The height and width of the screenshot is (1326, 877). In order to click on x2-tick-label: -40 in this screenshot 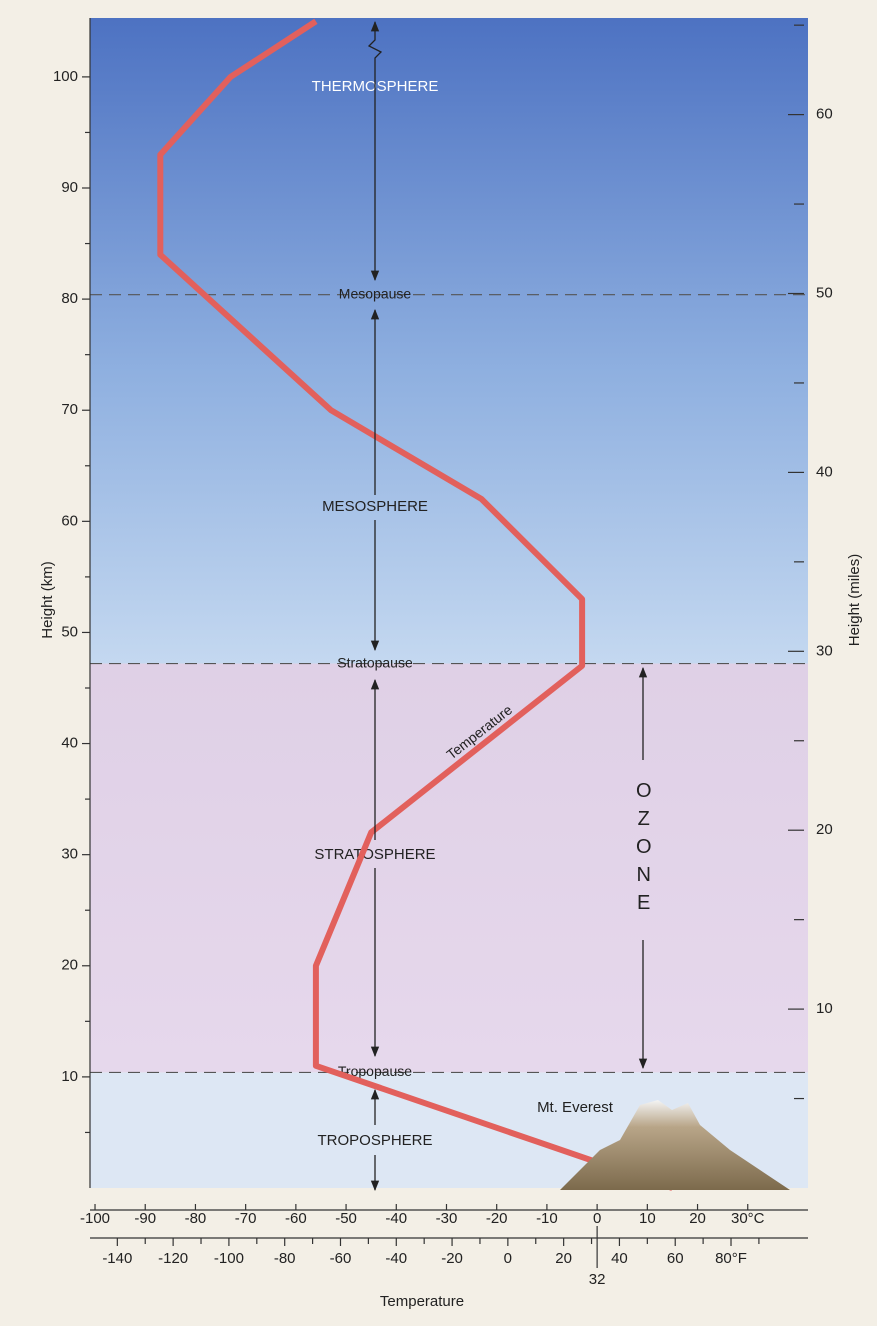, I will do `click(396, 1258)`.